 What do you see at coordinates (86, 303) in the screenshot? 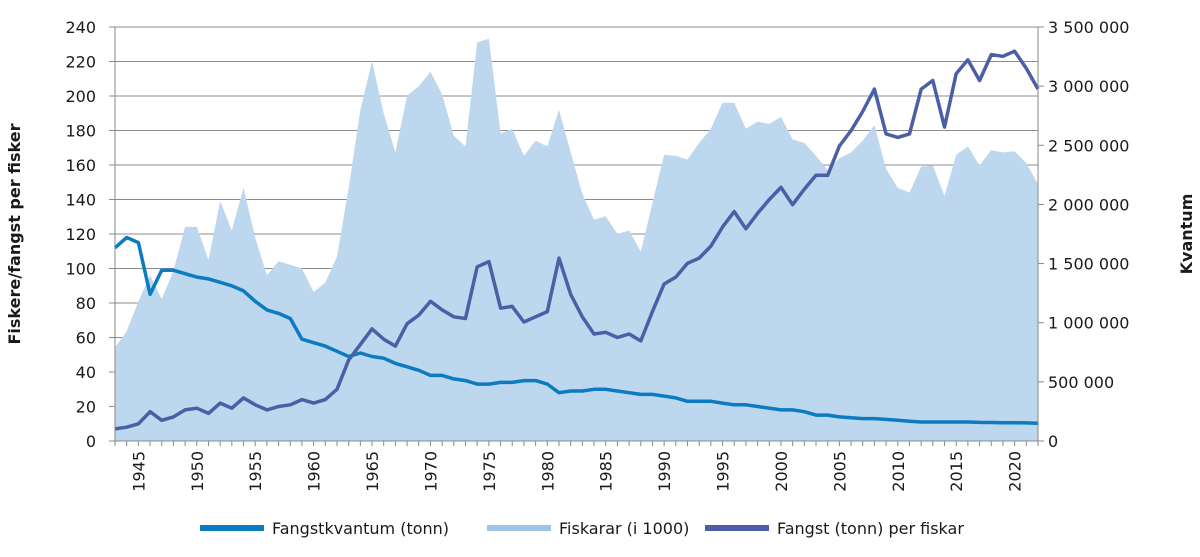
I see `y-tick-label-left: 80` at bounding box center [86, 303].